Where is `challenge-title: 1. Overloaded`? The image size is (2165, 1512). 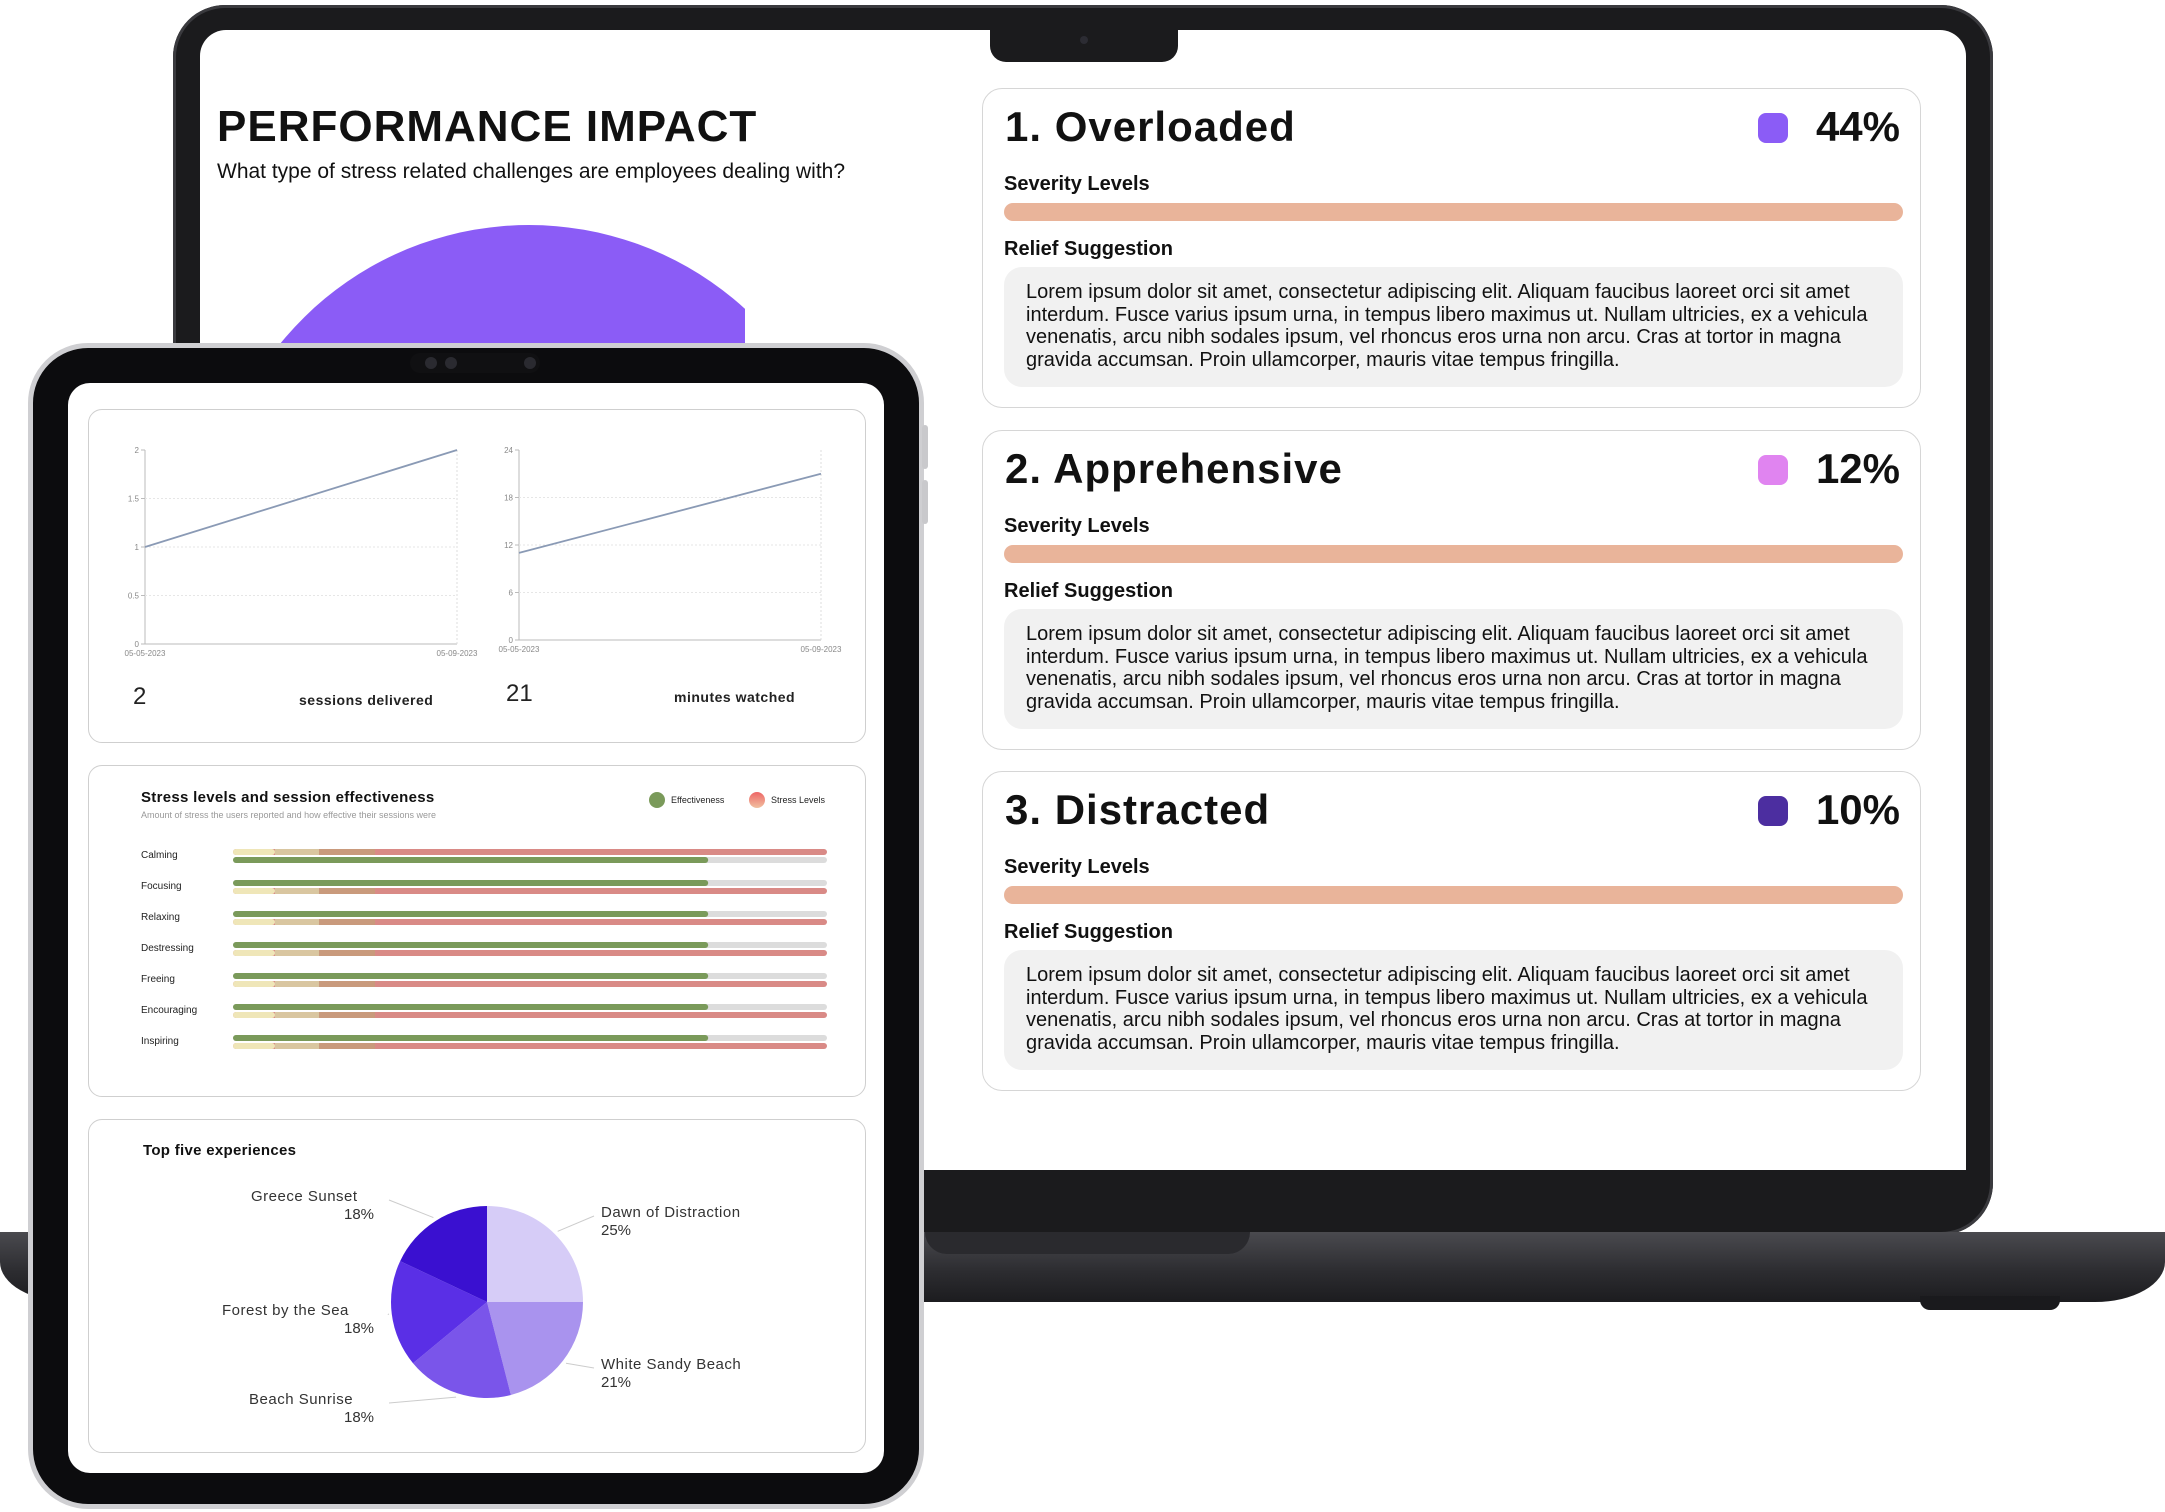
challenge-title: 1. Overloaded is located at coordinates (1150, 126).